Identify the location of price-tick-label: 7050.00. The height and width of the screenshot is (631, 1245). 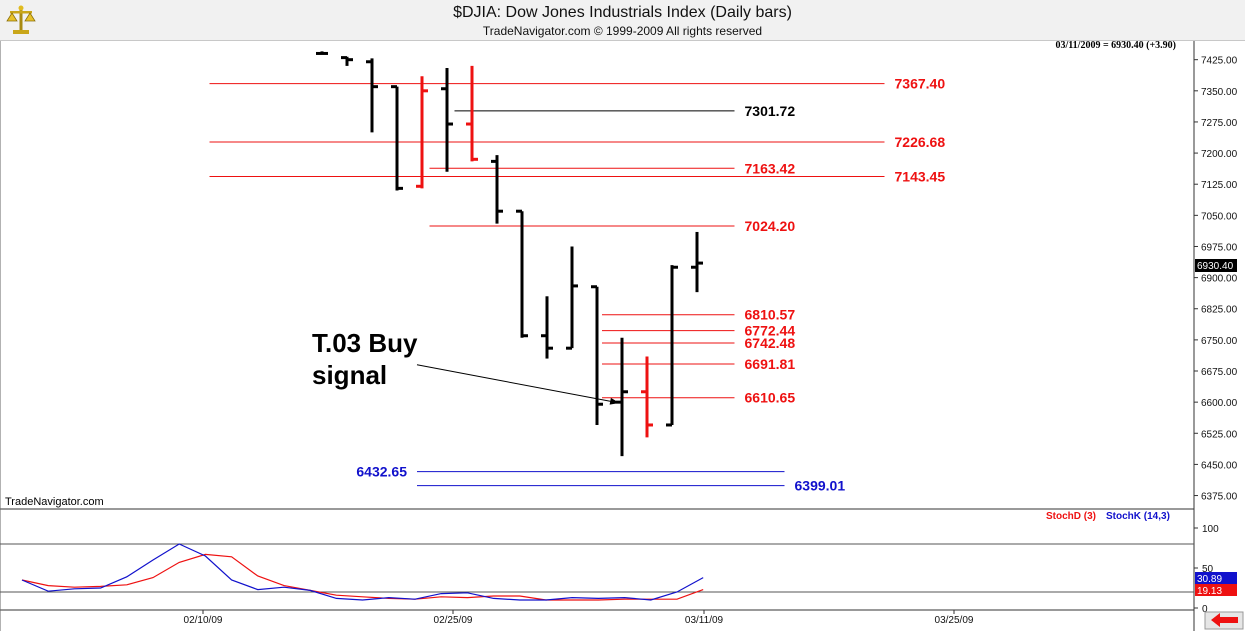
(1219, 216).